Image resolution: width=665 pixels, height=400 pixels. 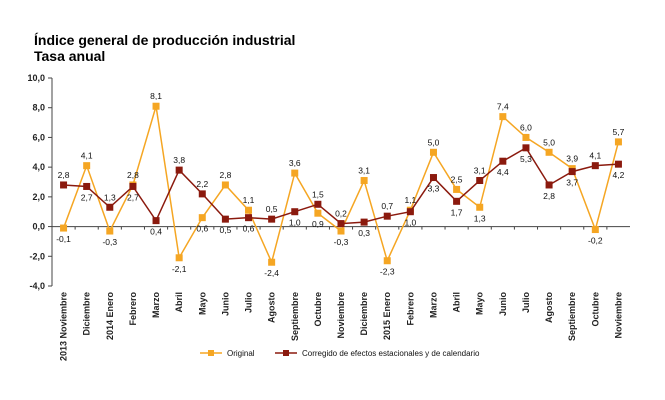 What do you see at coordinates (64, 326) in the screenshot?
I see `x-tick-label: 2013 Noviembre` at bounding box center [64, 326].